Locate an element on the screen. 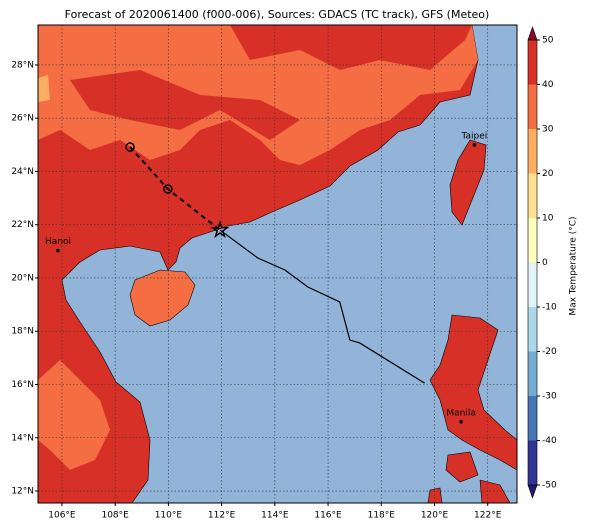 This screenshot has height=529, width=592. colorbar-label: Max Temperature (°C) is located at coordinates (574, 265).